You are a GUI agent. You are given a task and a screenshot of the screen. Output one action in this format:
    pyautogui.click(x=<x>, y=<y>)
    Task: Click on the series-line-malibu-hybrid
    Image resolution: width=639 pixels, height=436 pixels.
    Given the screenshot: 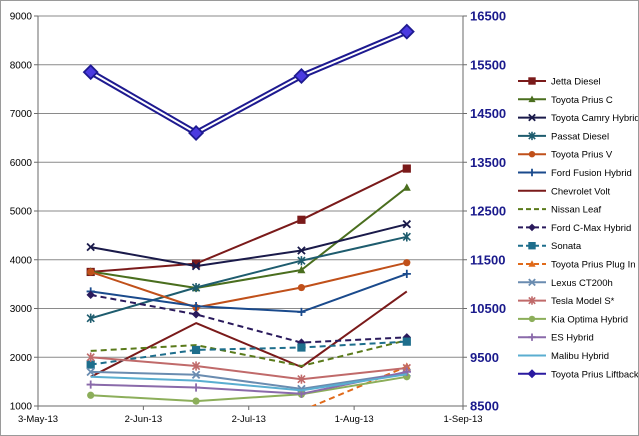 What is the action you would take?
    pyautogui.click(x=248, y=382)
    